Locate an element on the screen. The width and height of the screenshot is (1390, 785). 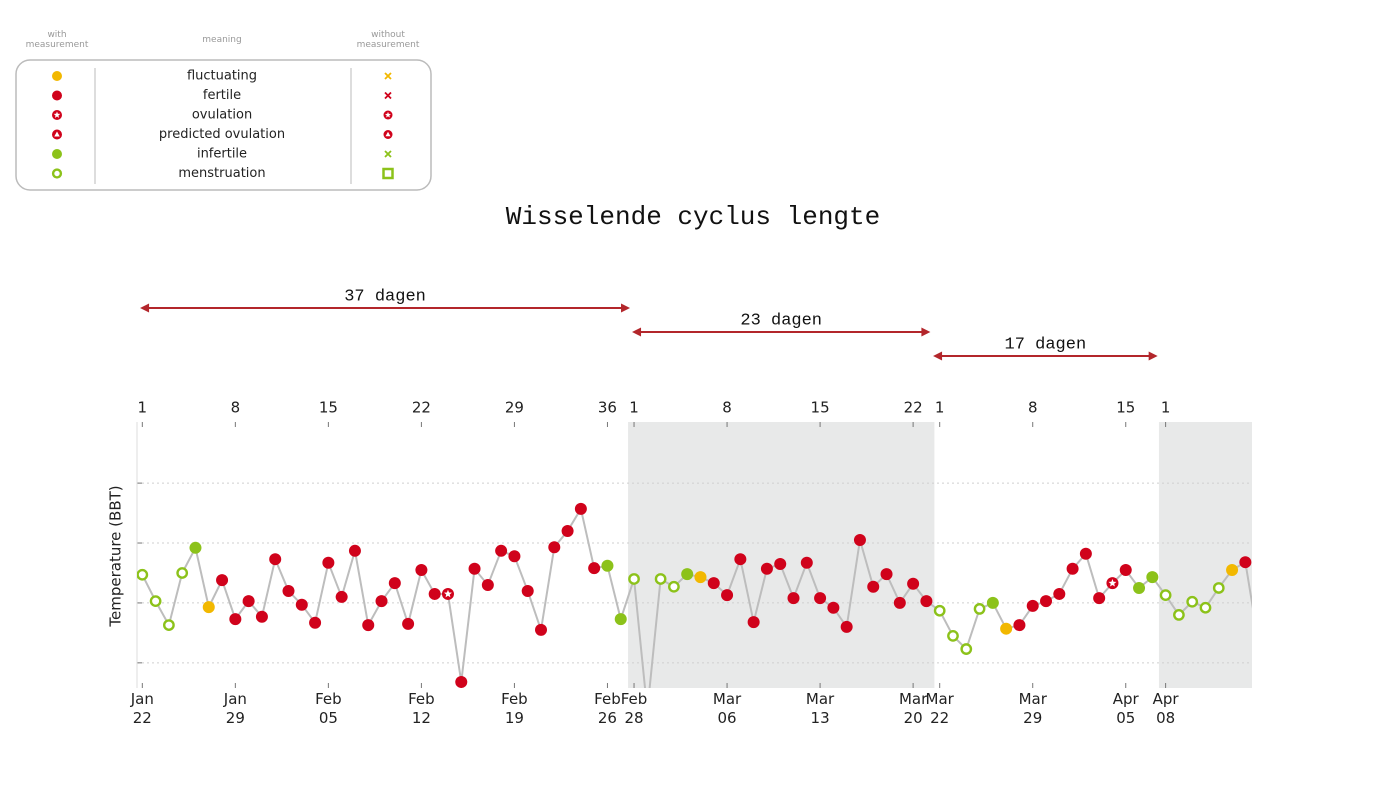
top-tick-label: 36 is located at coordinates (607, 408).